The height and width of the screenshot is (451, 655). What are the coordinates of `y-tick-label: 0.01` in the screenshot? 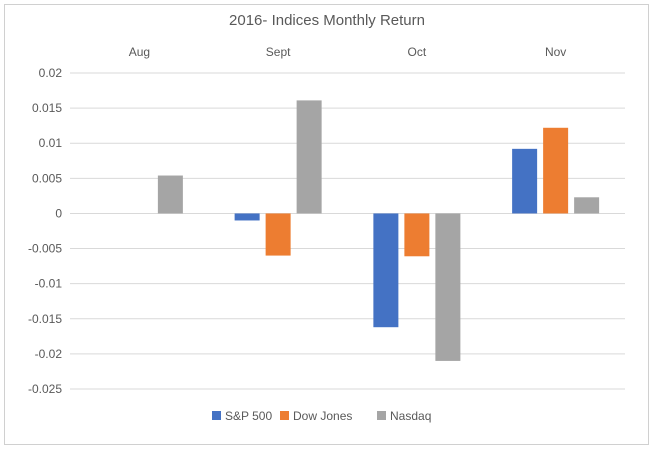 It's located at (51, 143).